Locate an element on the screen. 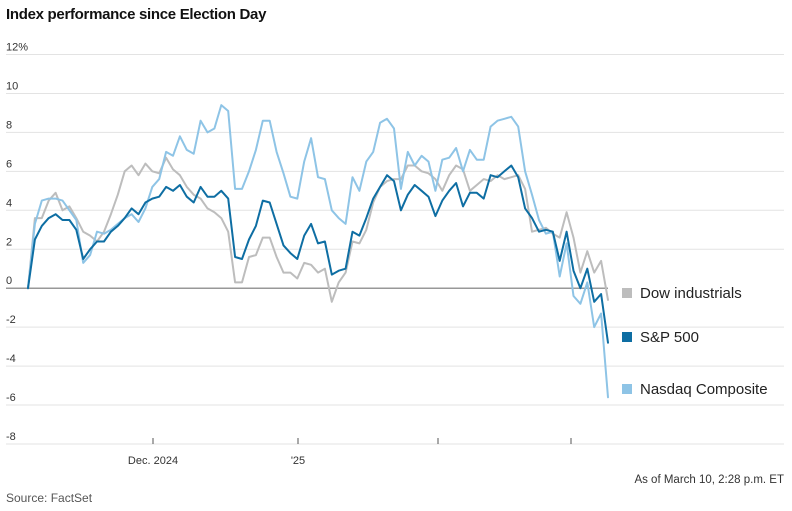 The height and width of the screenshot is (511, 792). y-tick-label: 10 is located at coordinates (12, 86).